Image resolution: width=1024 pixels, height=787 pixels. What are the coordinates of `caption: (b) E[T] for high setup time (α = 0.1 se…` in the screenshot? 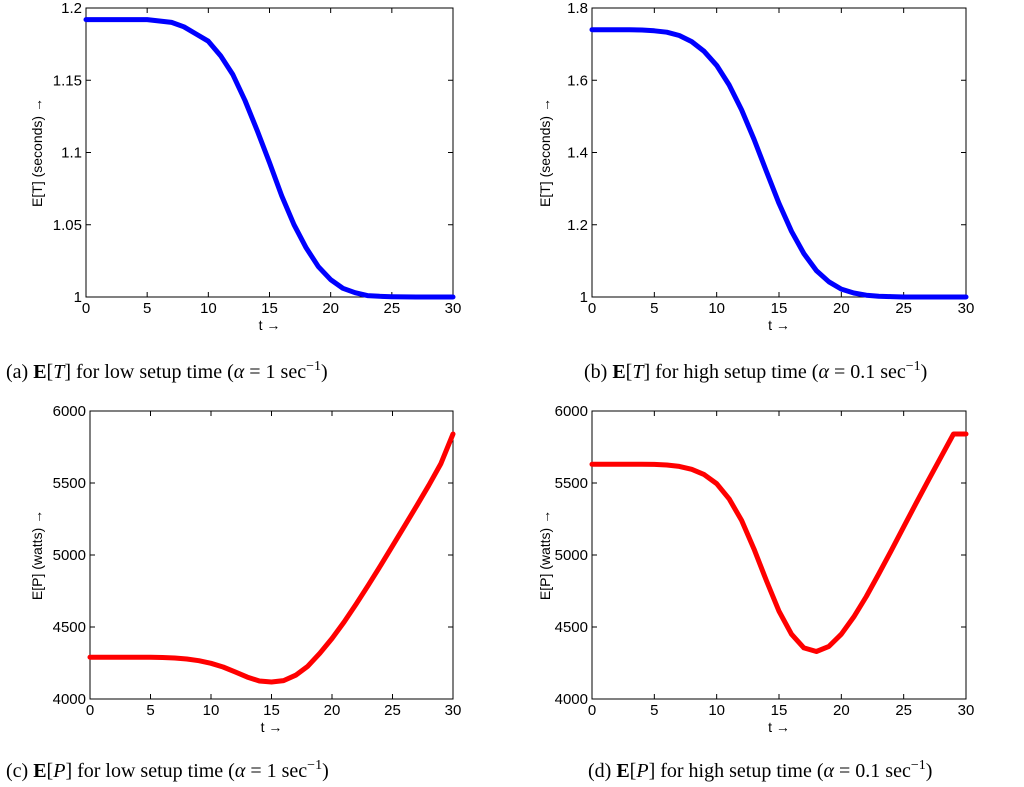 It's located at (755, 371).